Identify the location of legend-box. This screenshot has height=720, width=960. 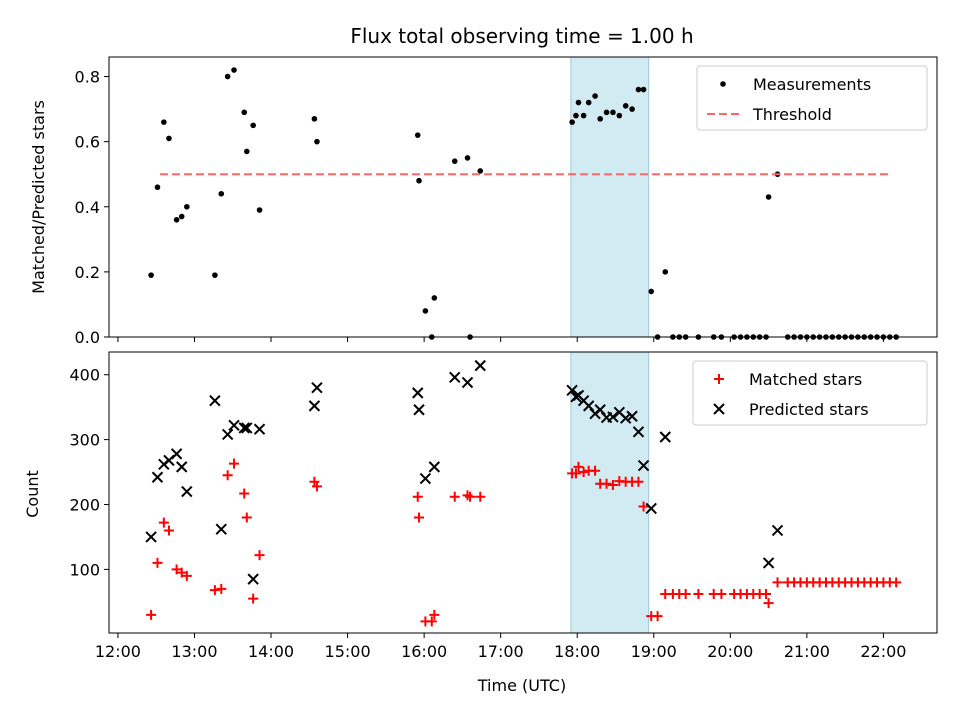
(812, 98).